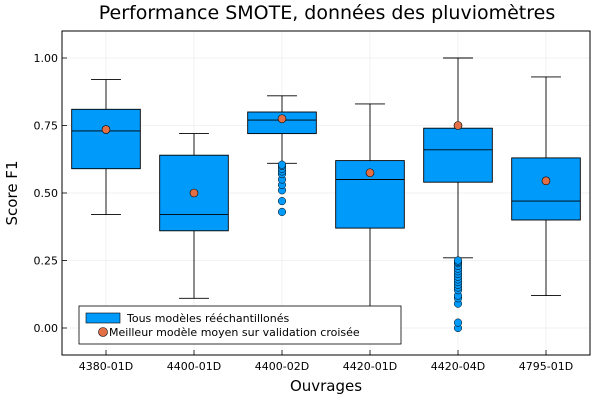 The width and height of the screenshot is (600, 400). I want to click on y-tick-label: 0.00, so click(46, 328).